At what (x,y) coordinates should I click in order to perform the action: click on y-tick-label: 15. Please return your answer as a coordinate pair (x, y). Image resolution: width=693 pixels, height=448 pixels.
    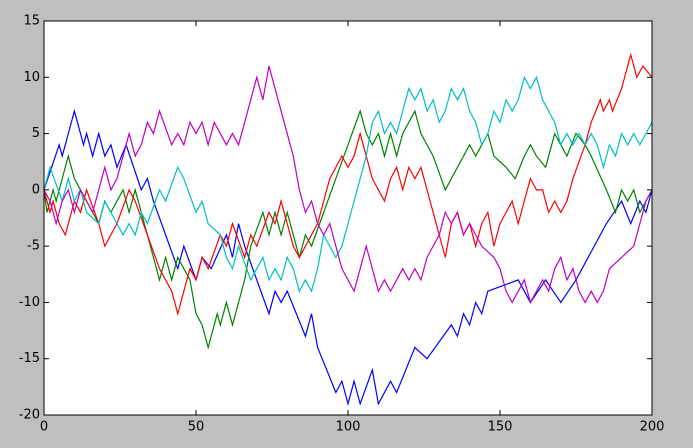
    Looking at the image, I should click on (31, 21).